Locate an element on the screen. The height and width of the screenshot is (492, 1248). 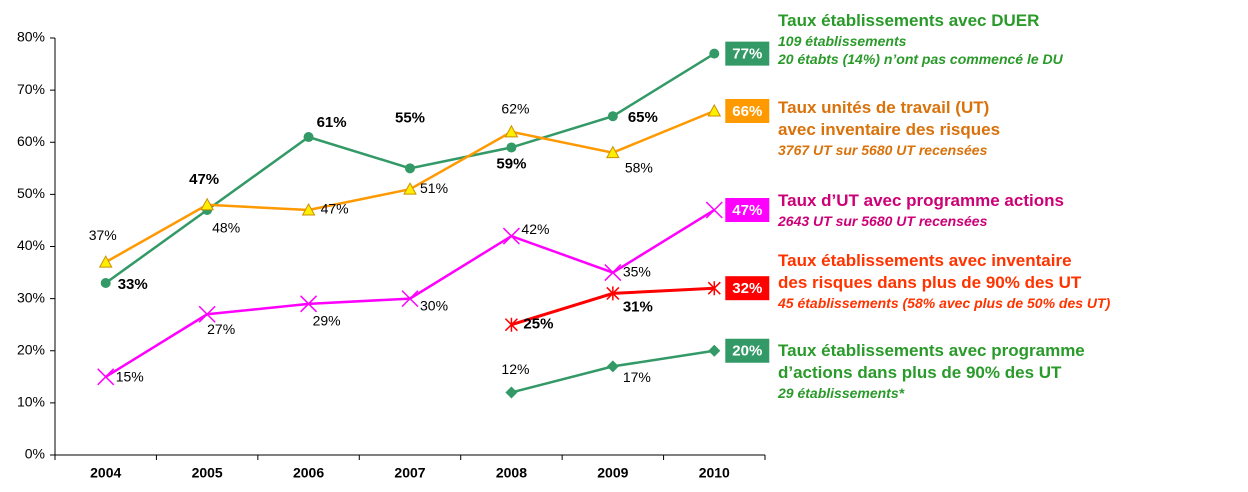
x-tick-label: 2008 is located at coordinates (511, 473).